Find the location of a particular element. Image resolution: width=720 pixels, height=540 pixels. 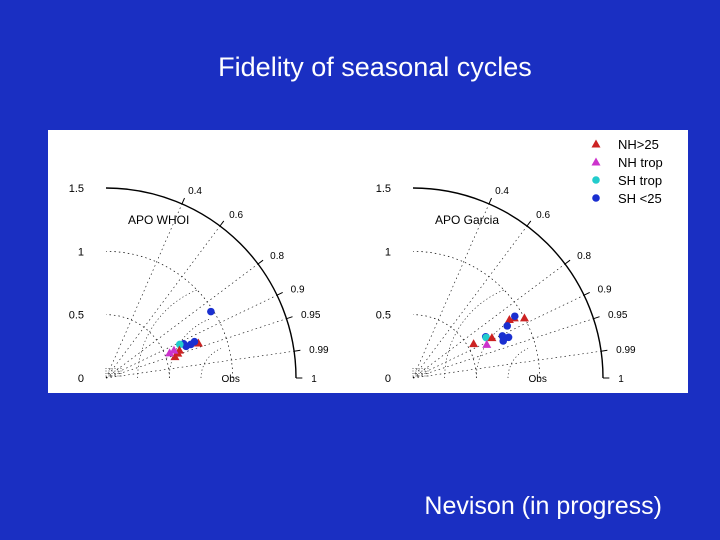

legend-label: NH trop is located at coordinates (640, 162).